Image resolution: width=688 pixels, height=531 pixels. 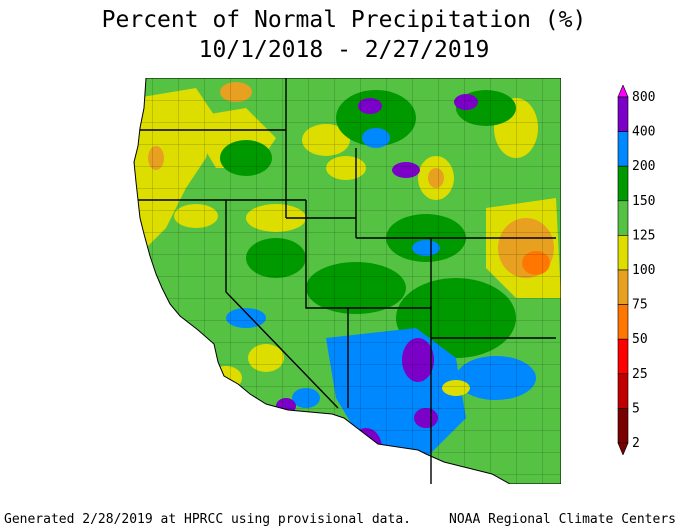 What do you see at coordinates (562, 519) in the screenshot?
I see `footer-attribution: NOAA Regional Climate Centers` at bounding box center [562, 519].